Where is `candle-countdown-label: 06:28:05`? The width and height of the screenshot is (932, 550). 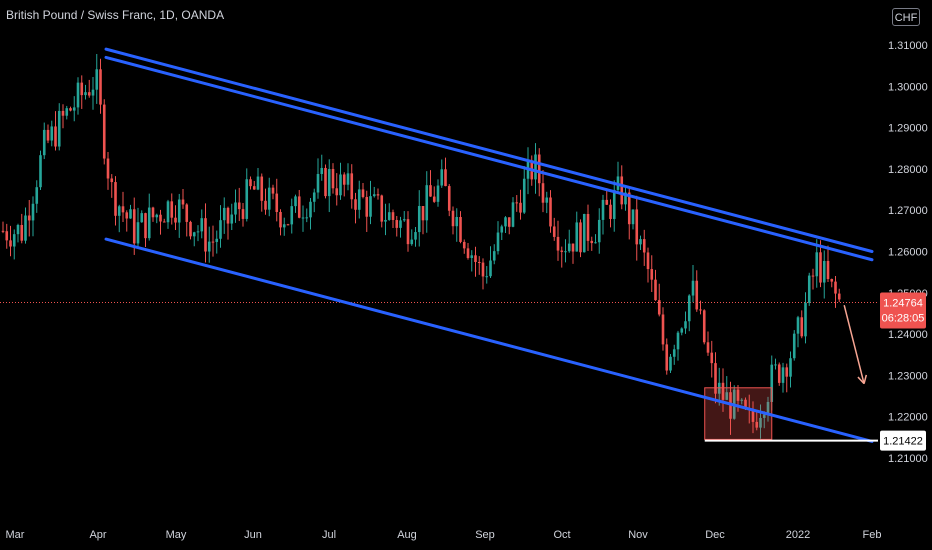 candle-countdown-label: 06:28:05 is located at coordinates (903, 319).